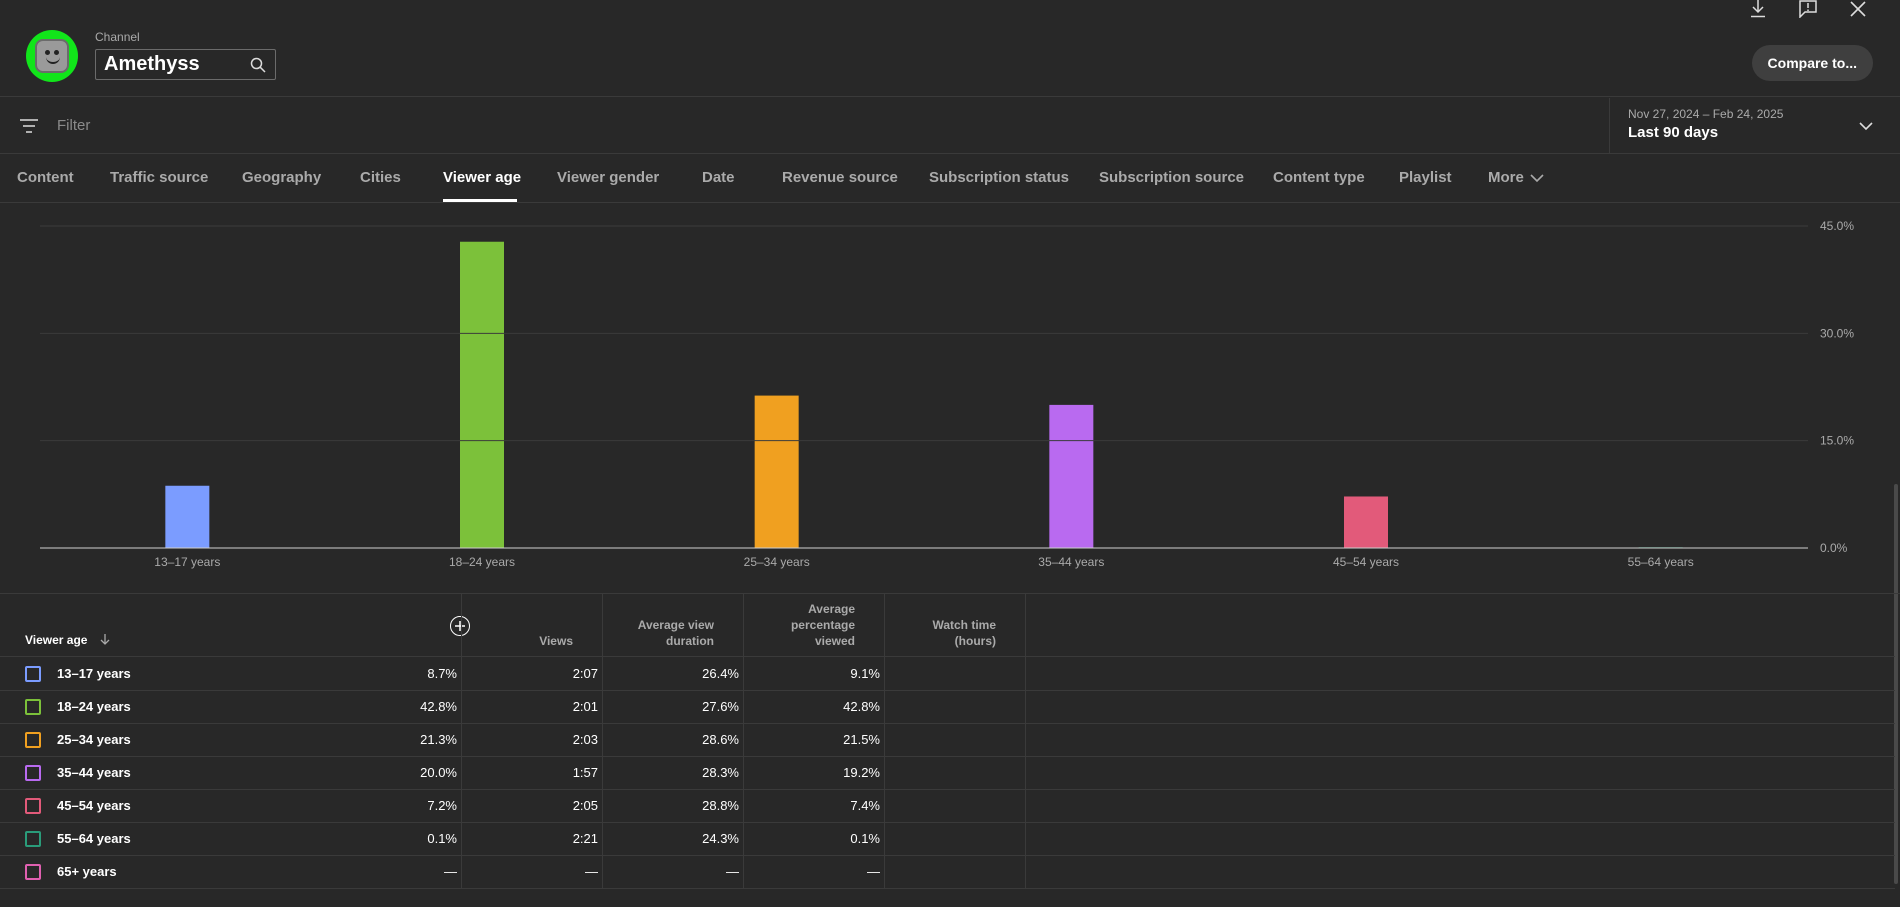  I want to click on row-watch-time: 21.5%, so click(861, 739).